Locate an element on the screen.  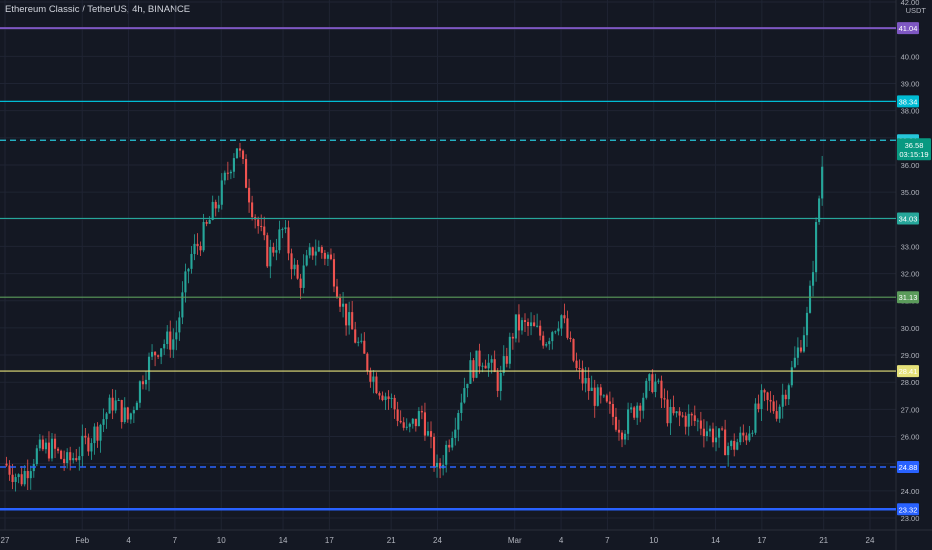
y-tick-label: 28.00 is located at coordinates (910, 382).